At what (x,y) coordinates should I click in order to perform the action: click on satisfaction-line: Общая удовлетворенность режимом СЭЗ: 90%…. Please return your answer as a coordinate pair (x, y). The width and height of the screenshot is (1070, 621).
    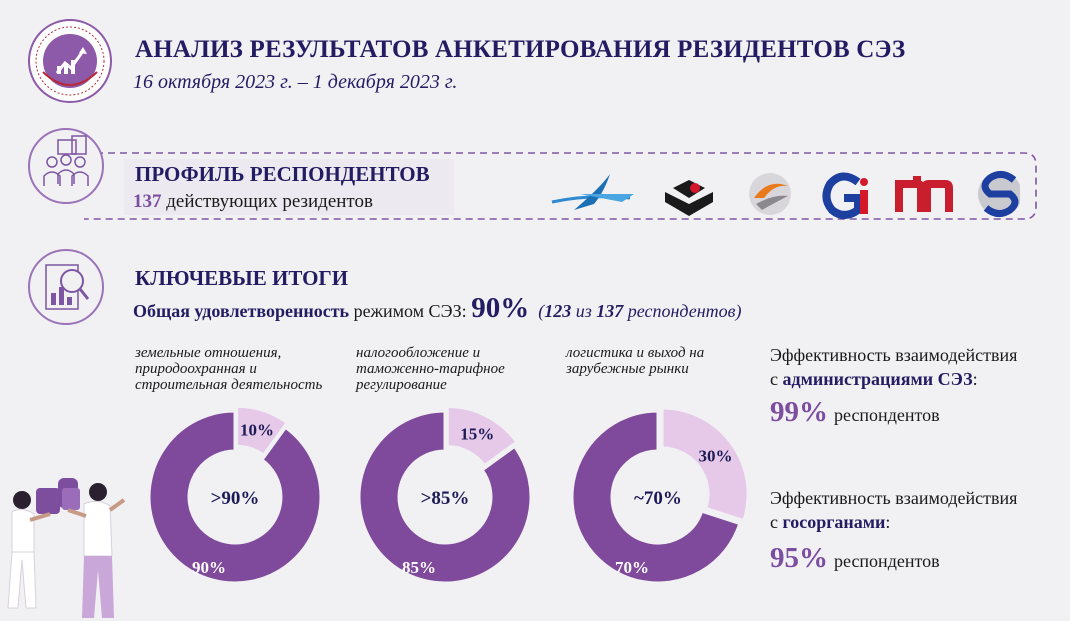
    Looking at the image, I should click on (437, 308).